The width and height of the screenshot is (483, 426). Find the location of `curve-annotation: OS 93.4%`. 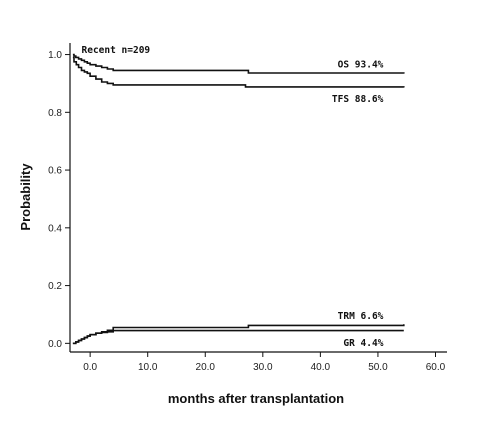

curve-annotation: OS 93.4% is located at coordinates (361, 65).